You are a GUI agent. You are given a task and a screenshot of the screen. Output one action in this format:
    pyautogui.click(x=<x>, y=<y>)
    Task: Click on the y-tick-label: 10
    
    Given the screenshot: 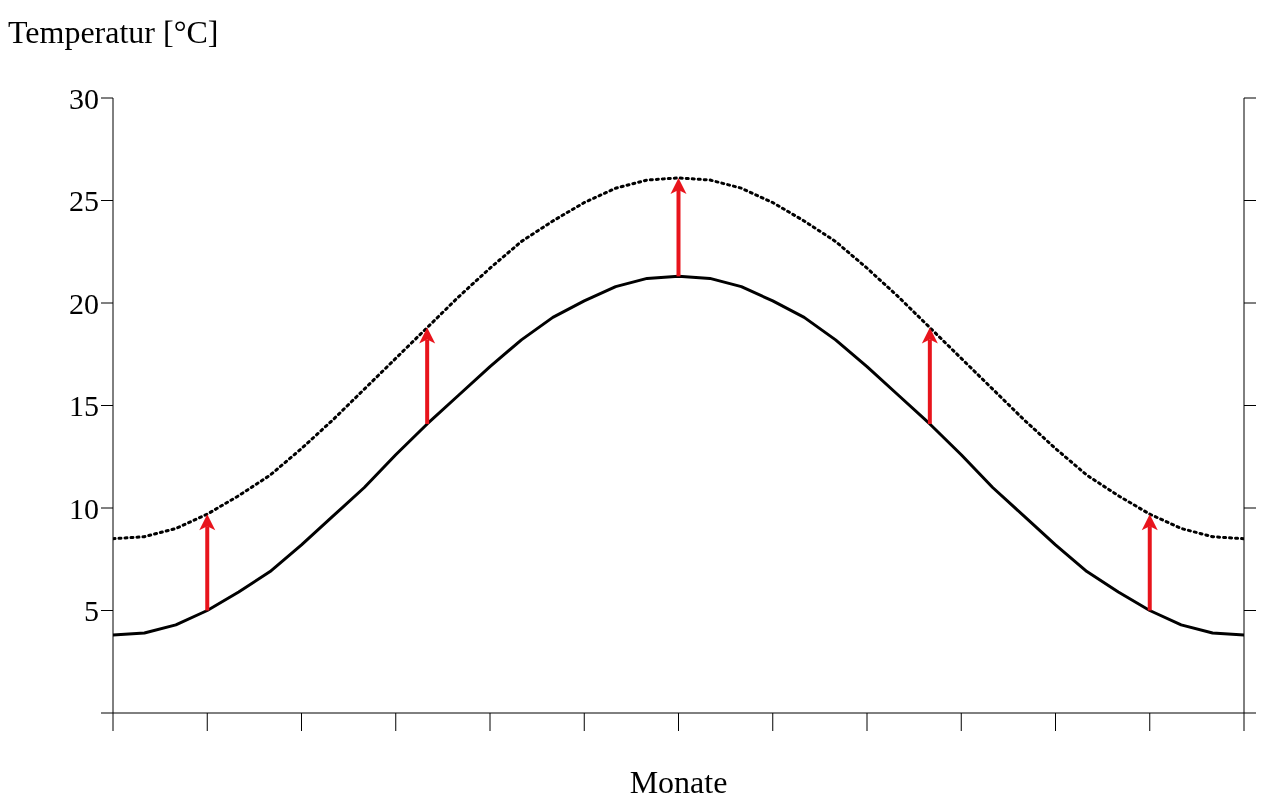 What is the action you would take?
    pyautogui.click(x=84, y=508)
    